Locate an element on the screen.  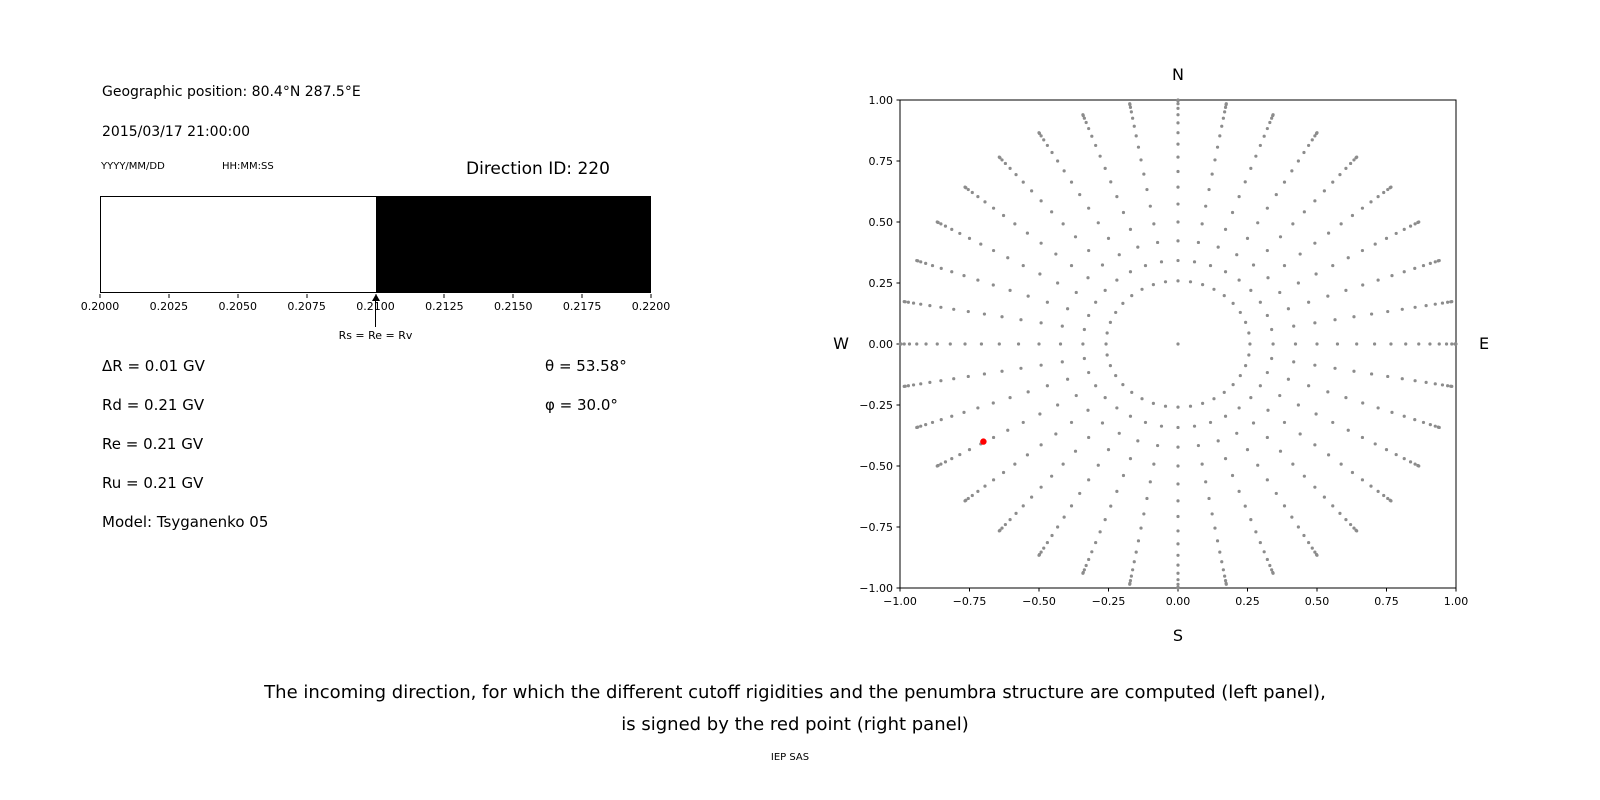
x-tick-label: −1.00 is located at coordinates (900, 601).